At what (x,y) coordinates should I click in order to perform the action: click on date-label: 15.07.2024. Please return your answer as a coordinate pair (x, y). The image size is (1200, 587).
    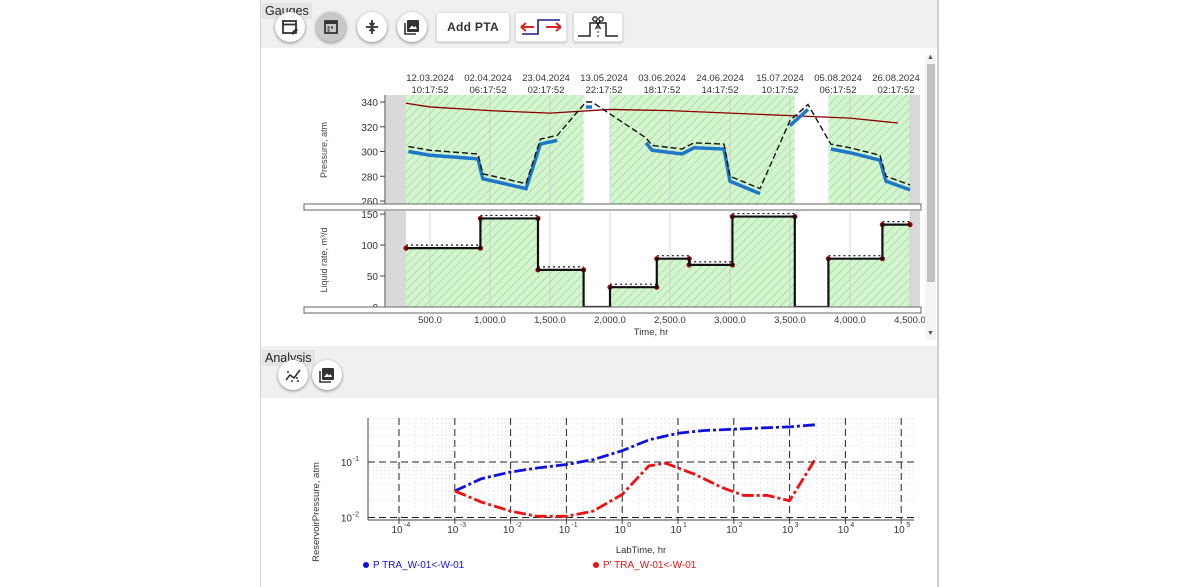
    Looking at the image, I should click on (780, 78).